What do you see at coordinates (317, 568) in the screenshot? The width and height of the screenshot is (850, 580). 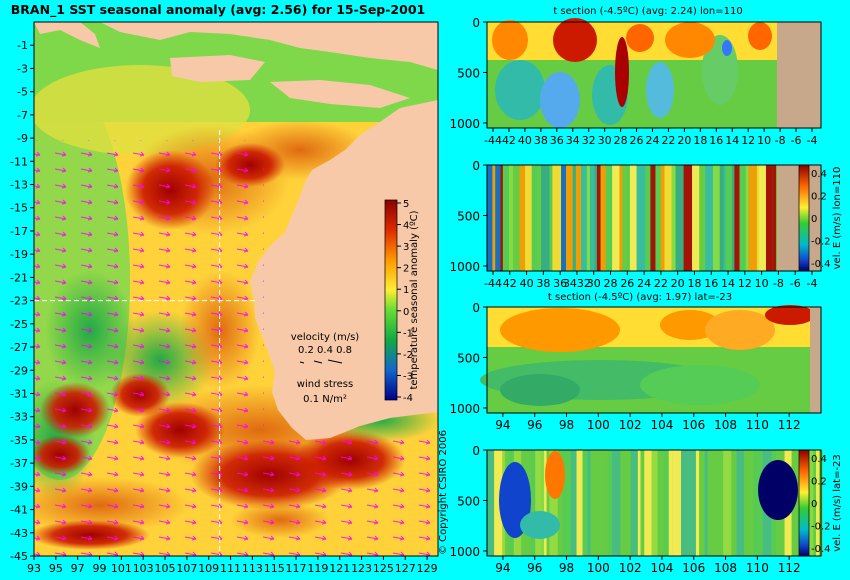 I see `map-x-tick-label: 119` at bounding box center [317, 568].